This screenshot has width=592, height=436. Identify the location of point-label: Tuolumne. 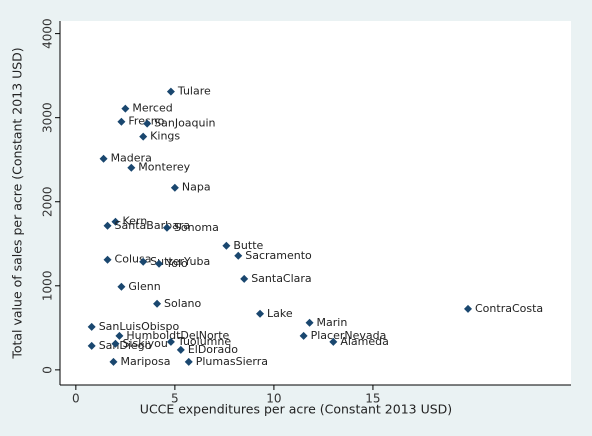
(204, 341).